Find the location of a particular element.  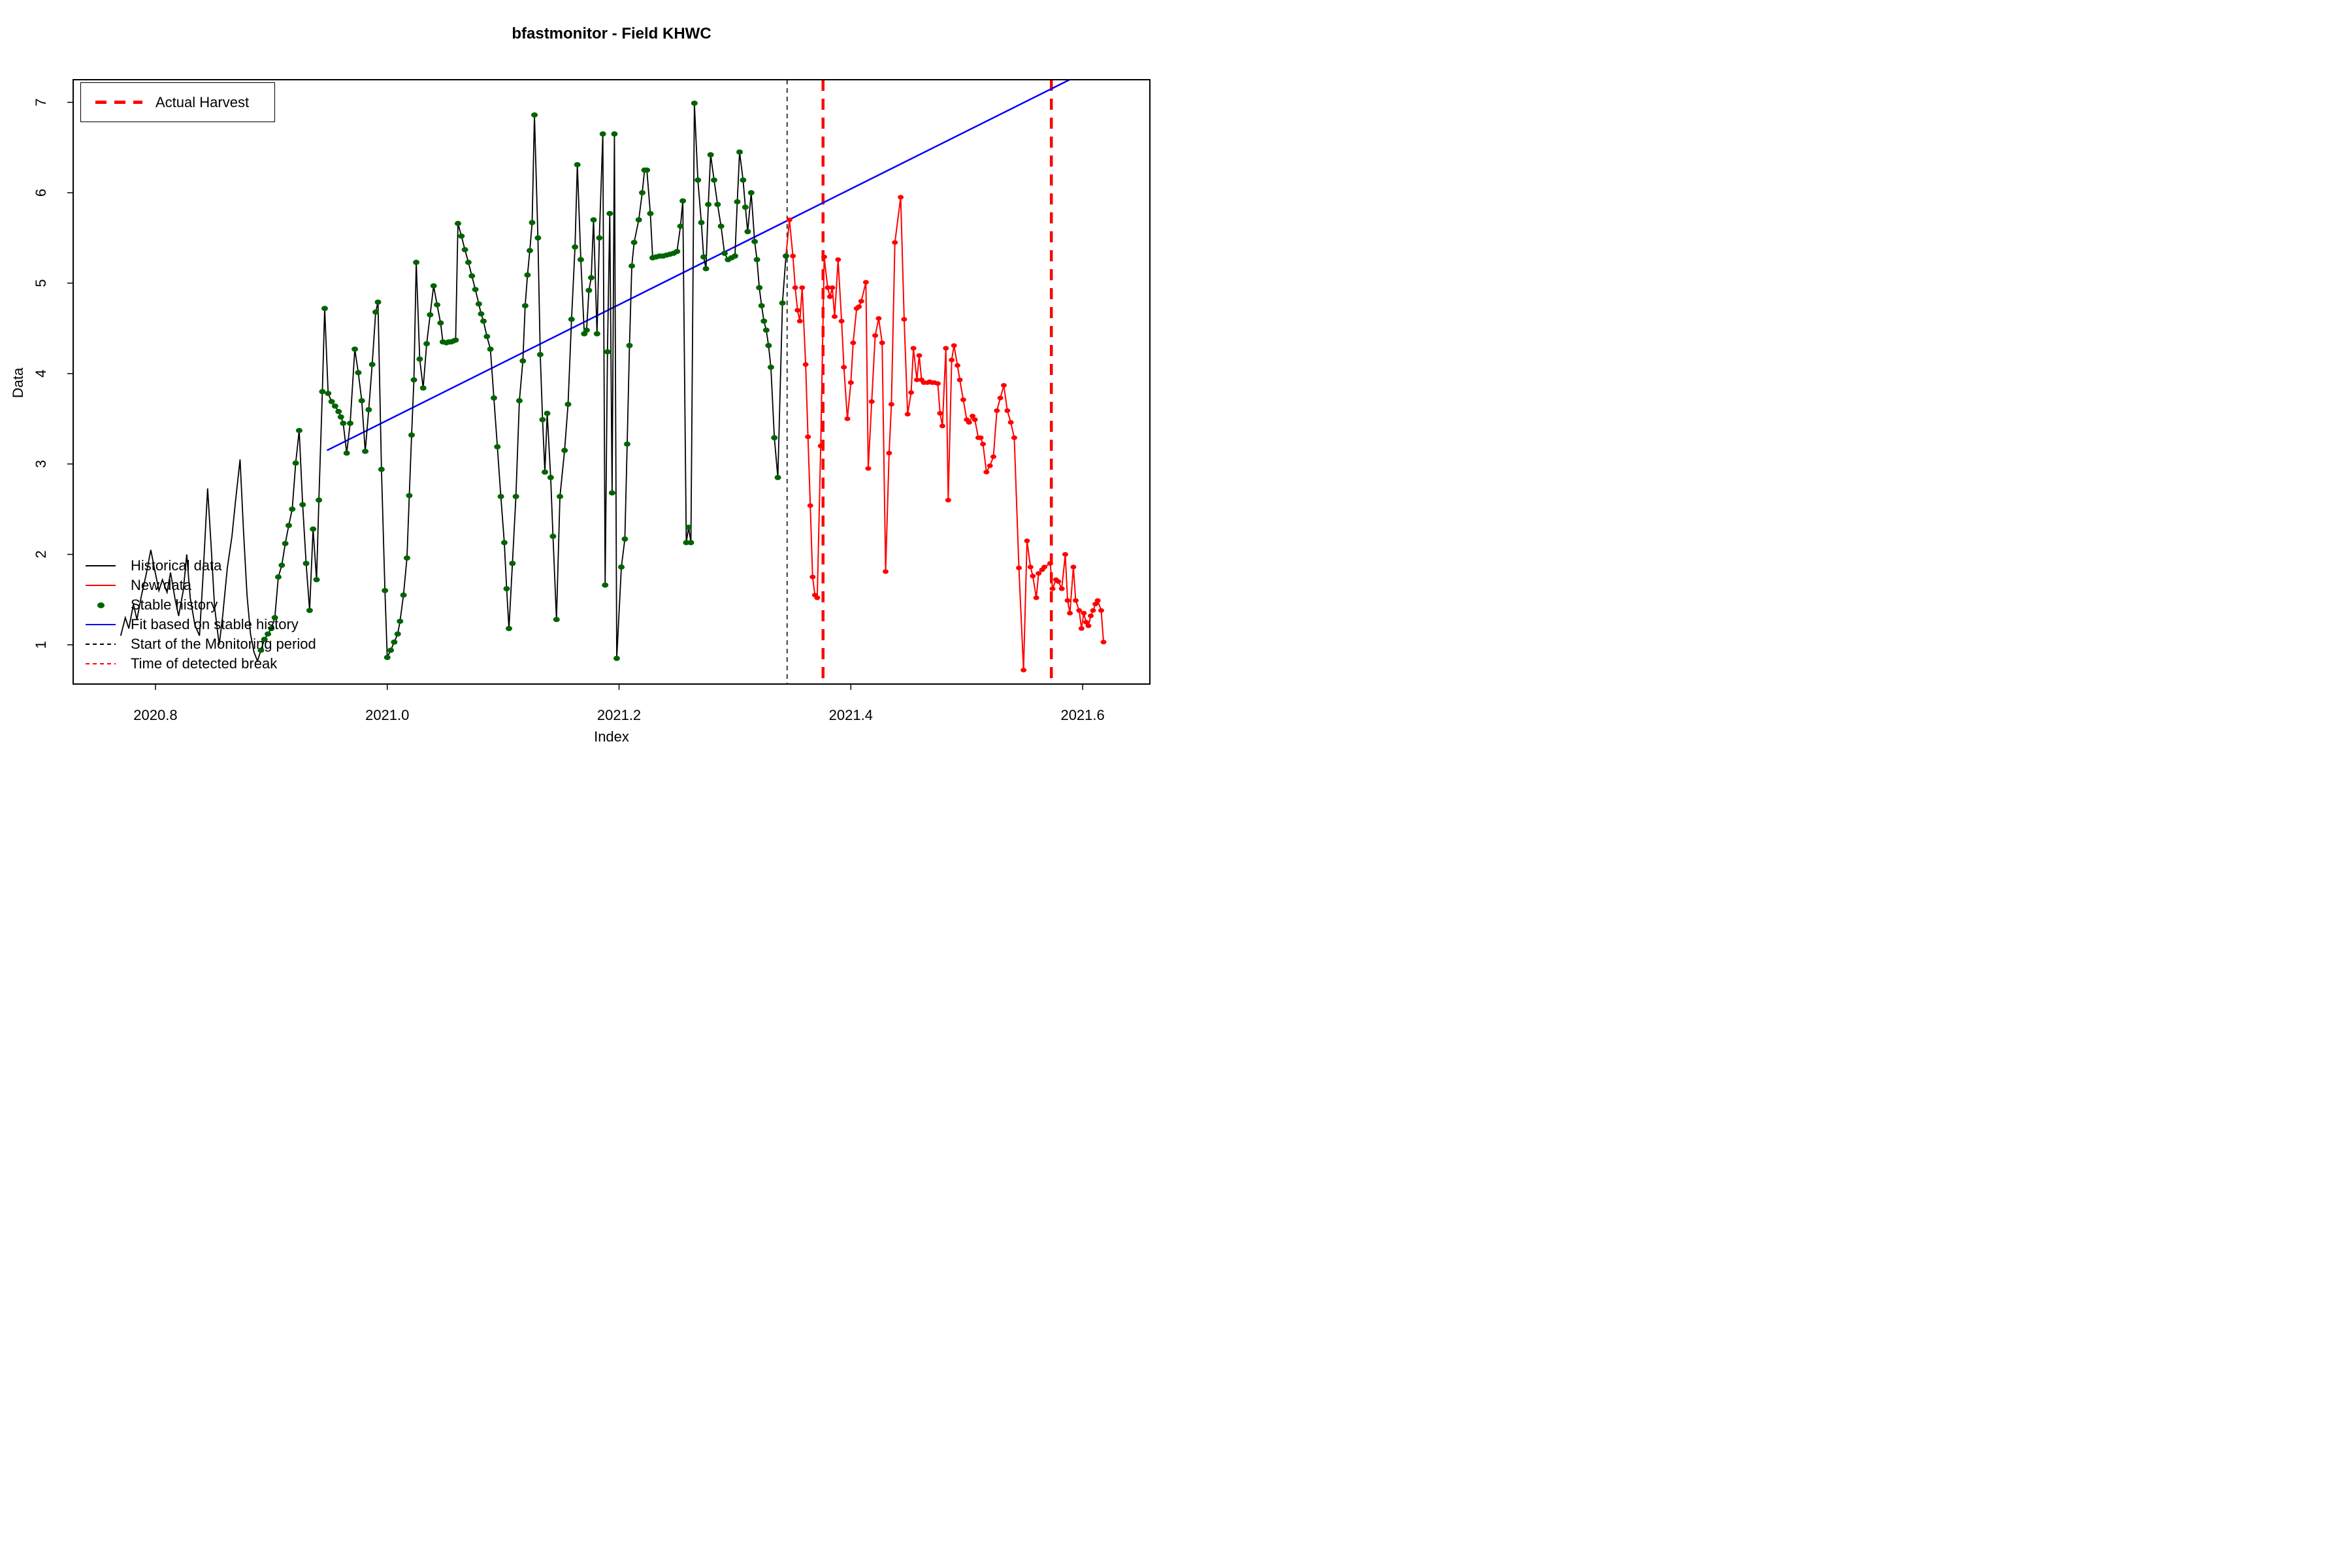

fit-line-sample-icon is located at coordinates (101, 624).